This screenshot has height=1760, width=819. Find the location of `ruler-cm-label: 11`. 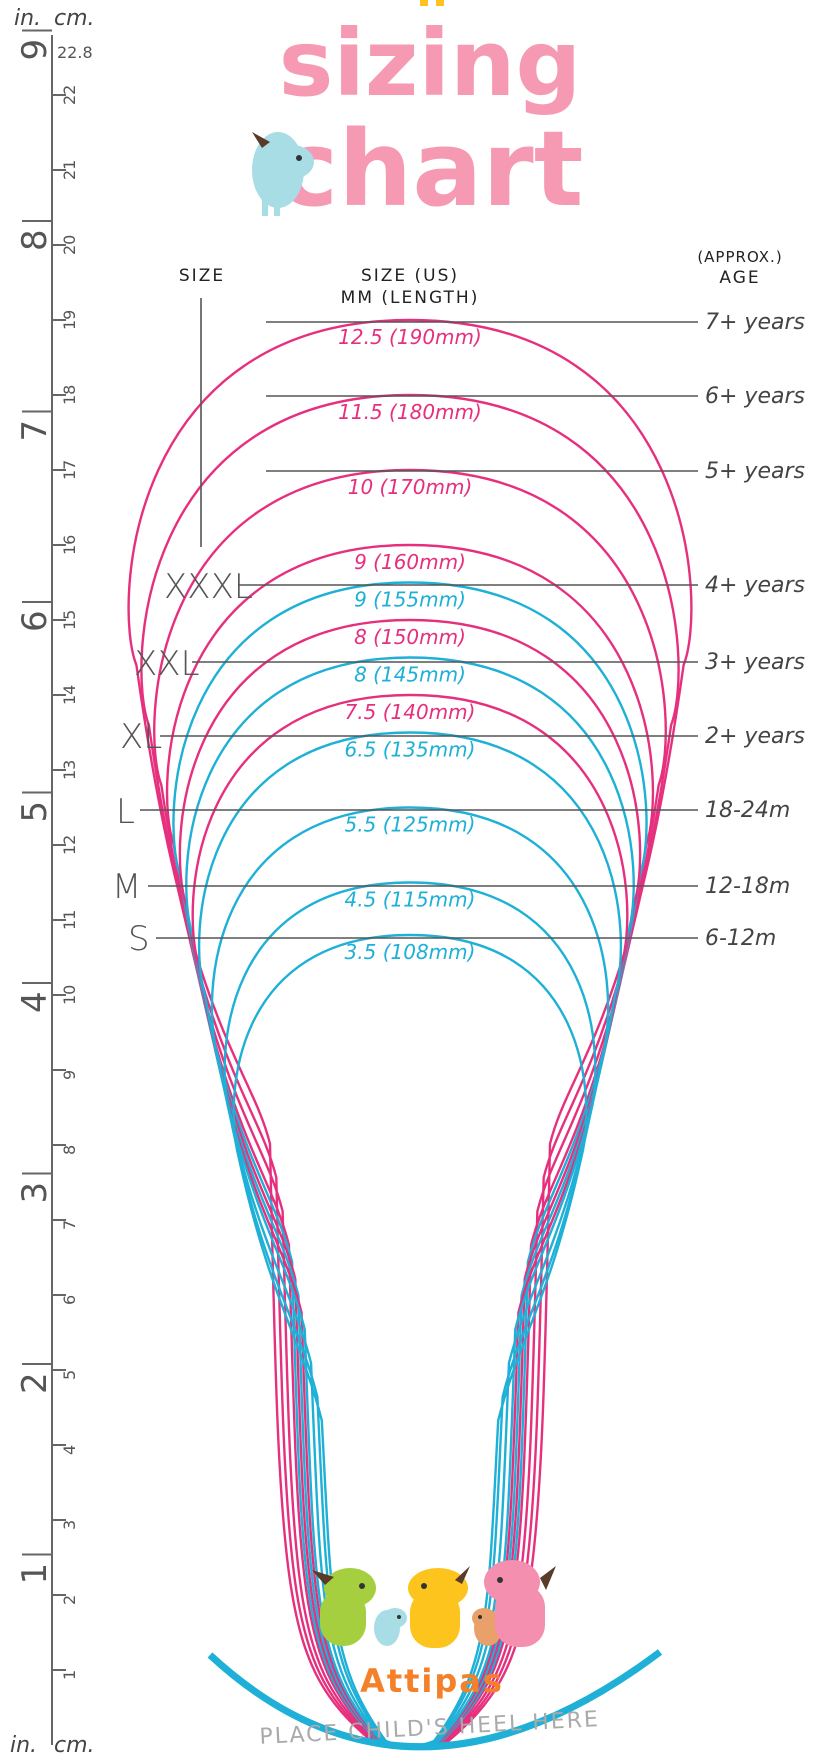

ruler-cm-label: 11 is located at coordinates (69, 920).